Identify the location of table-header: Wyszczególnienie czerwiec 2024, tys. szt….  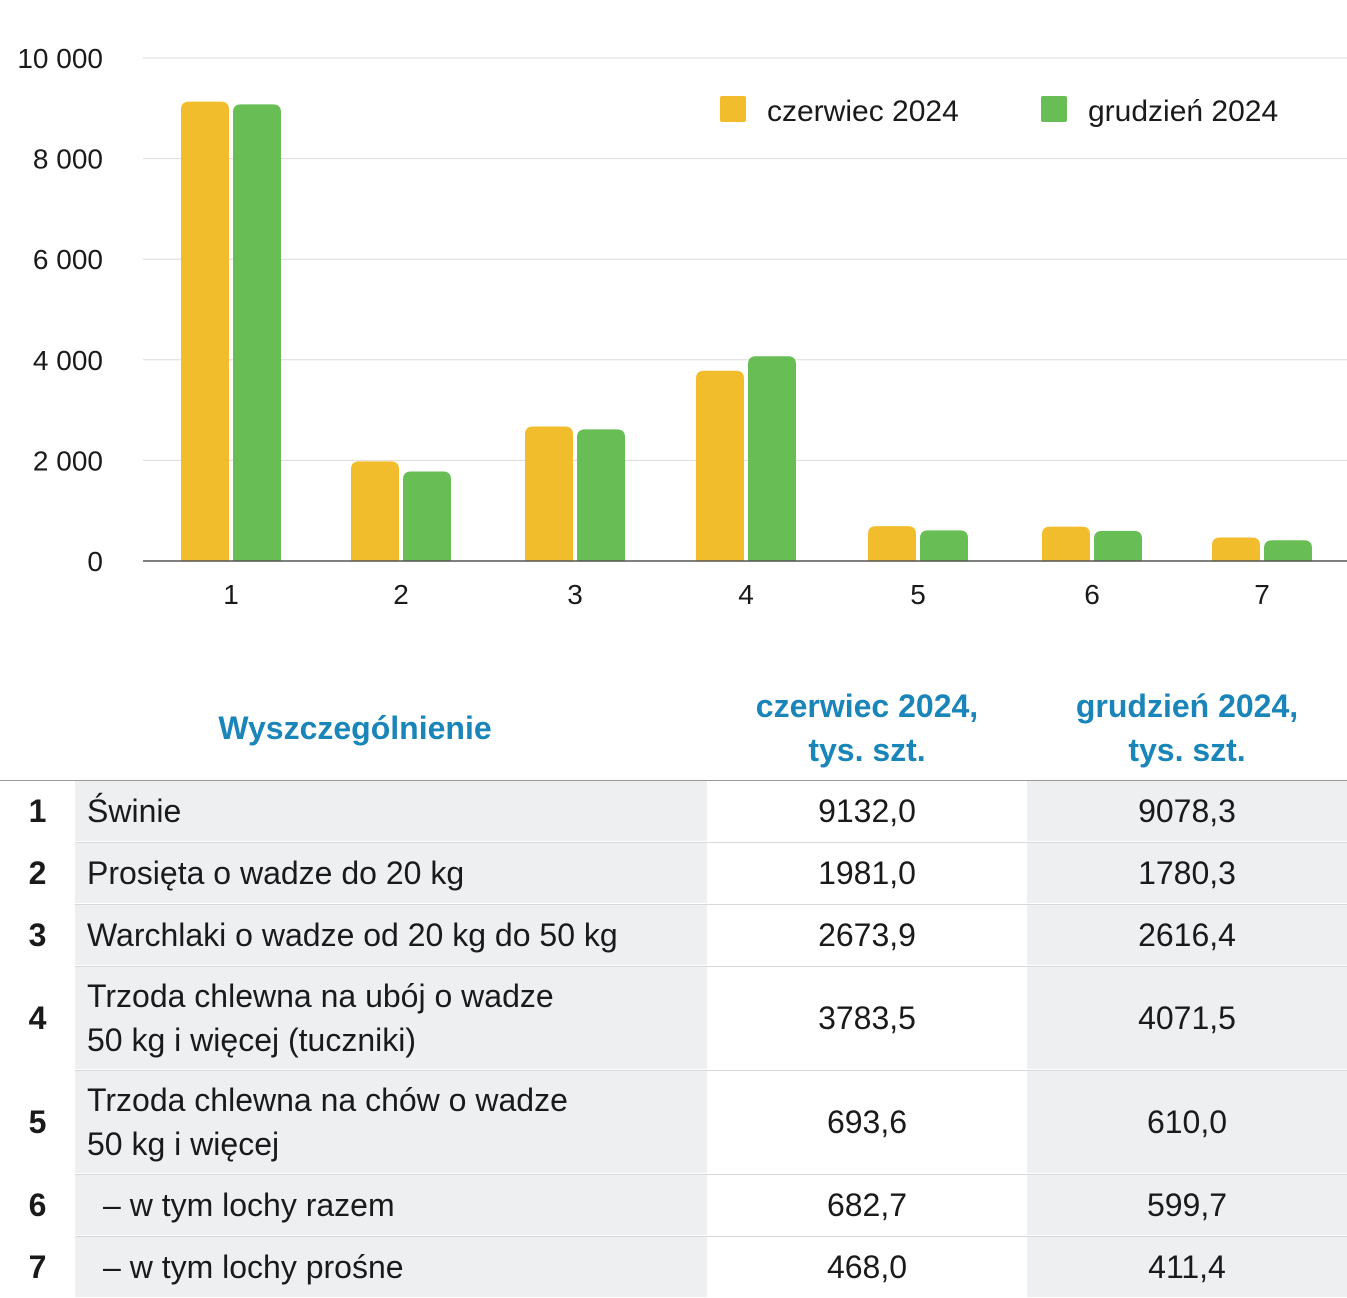
(673, 730).